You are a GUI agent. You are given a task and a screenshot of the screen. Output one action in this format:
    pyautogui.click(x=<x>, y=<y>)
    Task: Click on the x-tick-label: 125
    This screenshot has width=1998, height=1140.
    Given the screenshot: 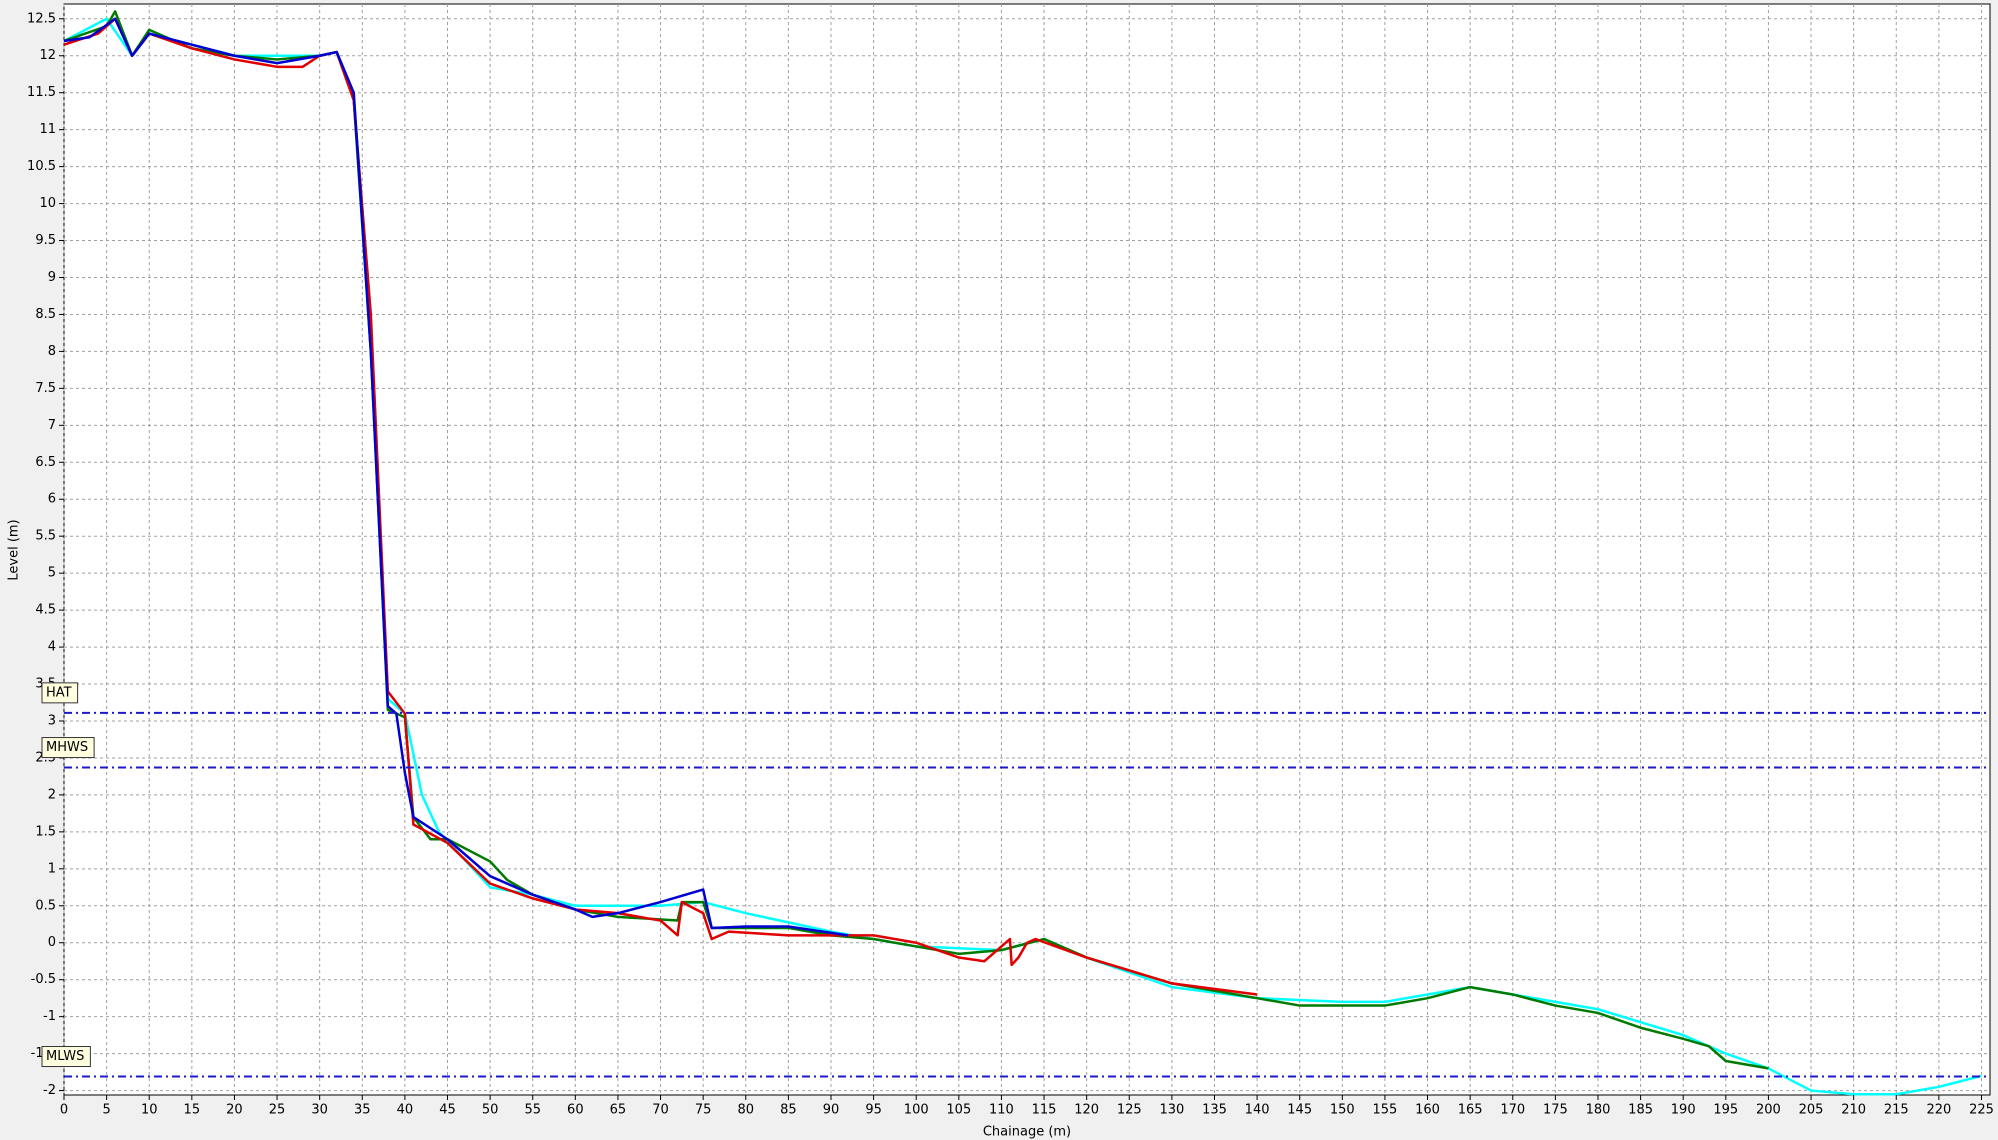 What is the action you would take?
    pyautogui.click(x=1129, y=1110)
    